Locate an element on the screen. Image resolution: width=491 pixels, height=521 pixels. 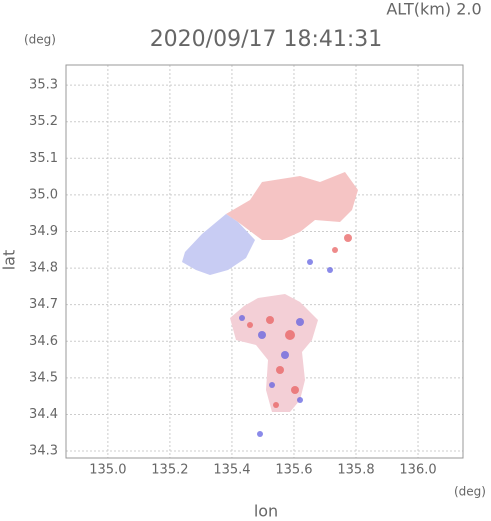
x-tick-label: 136.0 is located at coordinates (417, 470).